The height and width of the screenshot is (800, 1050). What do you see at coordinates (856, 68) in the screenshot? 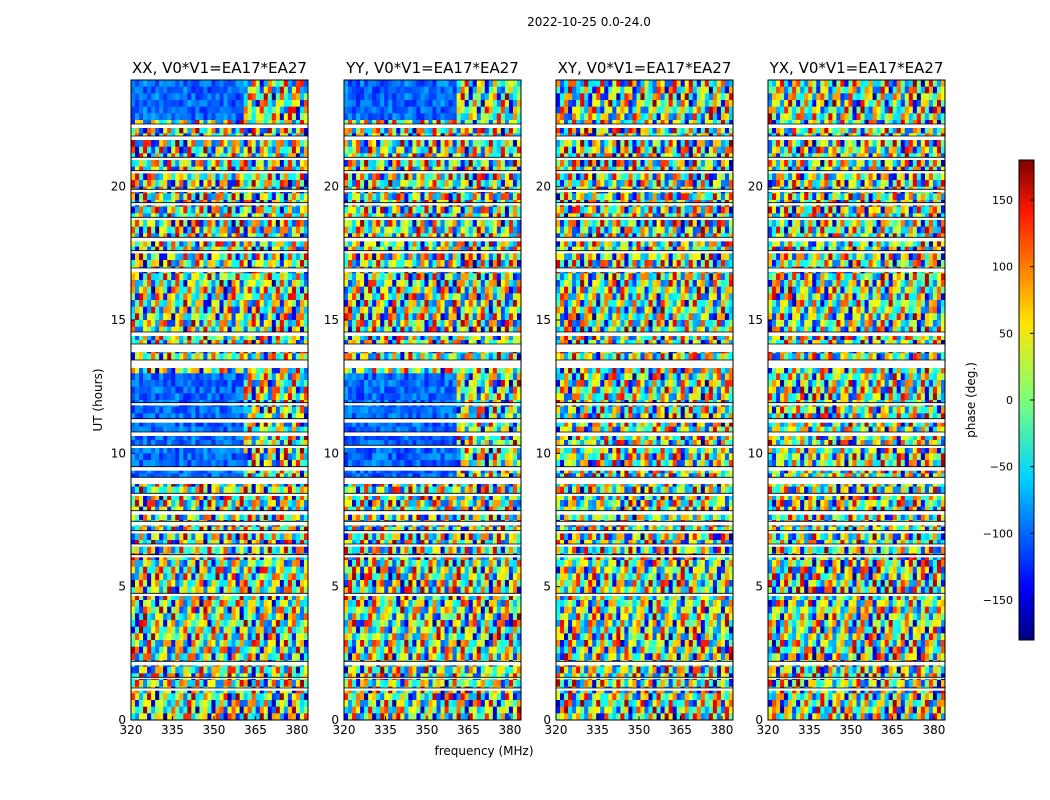
I see `panel-title: YX, V0*V1=EA17*EA27` at bounding box center [856, 68].